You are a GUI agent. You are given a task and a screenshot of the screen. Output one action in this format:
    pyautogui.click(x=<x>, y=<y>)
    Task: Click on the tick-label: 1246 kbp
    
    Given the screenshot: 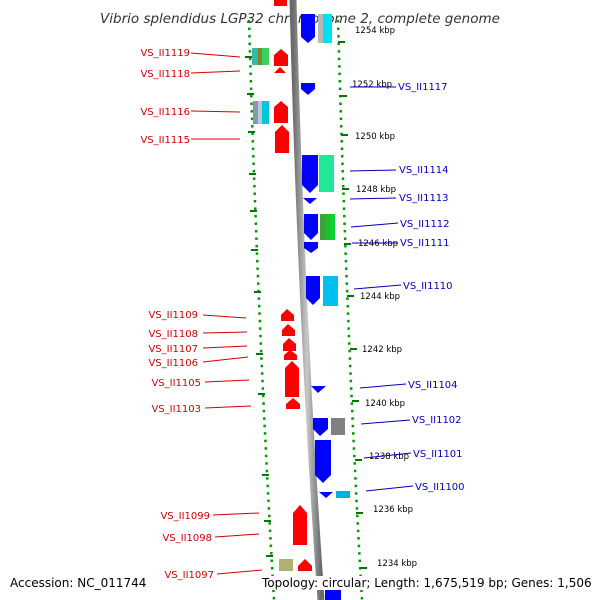 What is the action you would take?
    pyautogui.click(x=378, y=244)
    